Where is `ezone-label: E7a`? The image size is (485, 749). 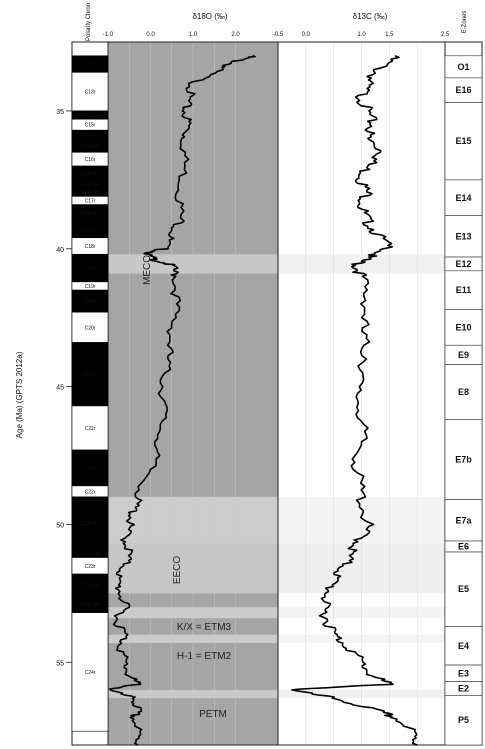 ezone-label: E7a is located at coordinates (463, 520).